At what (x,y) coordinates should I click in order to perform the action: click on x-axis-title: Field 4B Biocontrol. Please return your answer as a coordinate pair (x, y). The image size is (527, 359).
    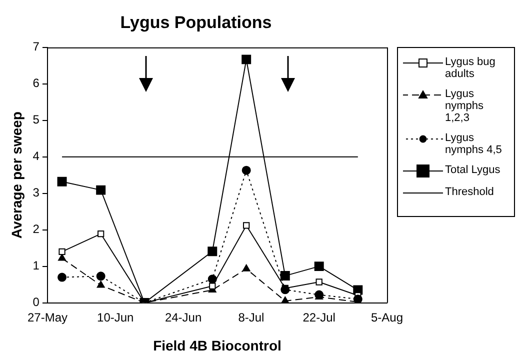
    Looking at the image, I should click on (217, 345).